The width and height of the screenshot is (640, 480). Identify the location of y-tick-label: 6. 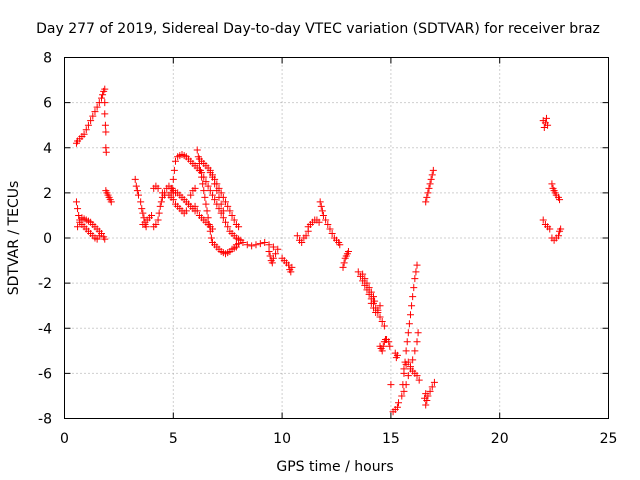
(47, 104).